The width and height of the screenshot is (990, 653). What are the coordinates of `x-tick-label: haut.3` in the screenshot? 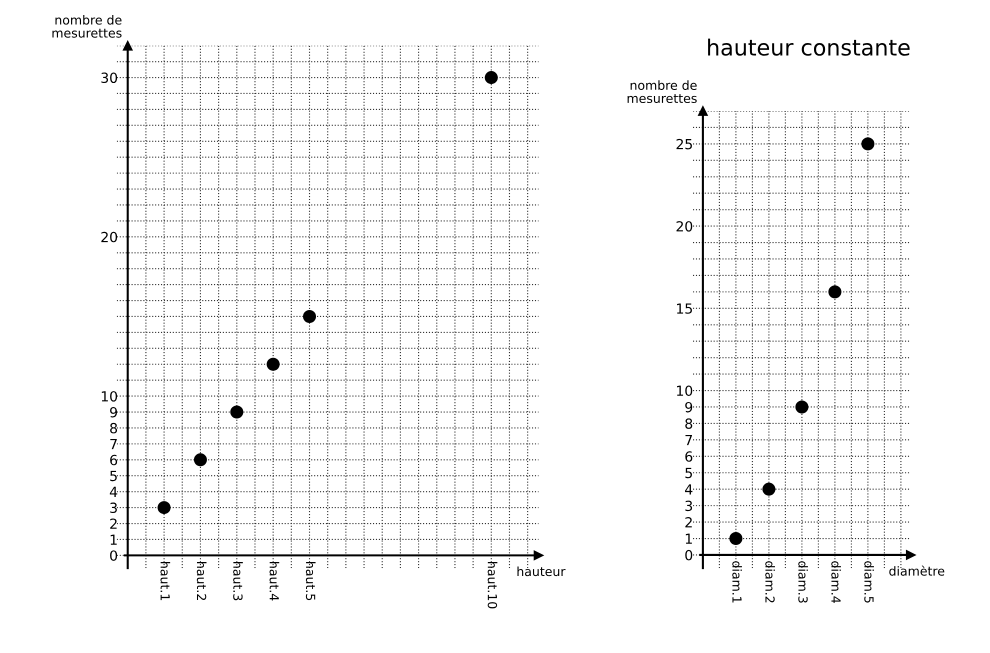 It's located at (238, 581).